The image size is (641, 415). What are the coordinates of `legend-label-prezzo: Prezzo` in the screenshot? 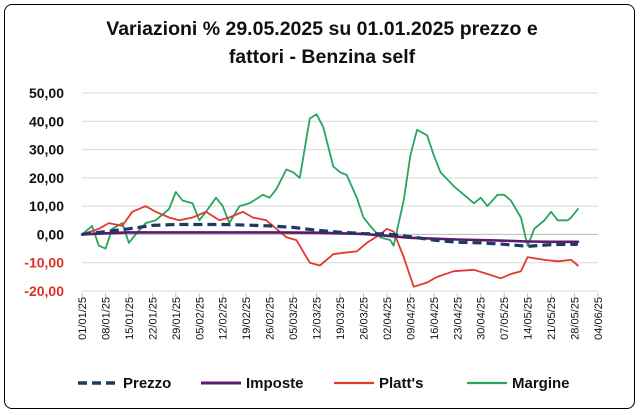 It's located at (147, 383).